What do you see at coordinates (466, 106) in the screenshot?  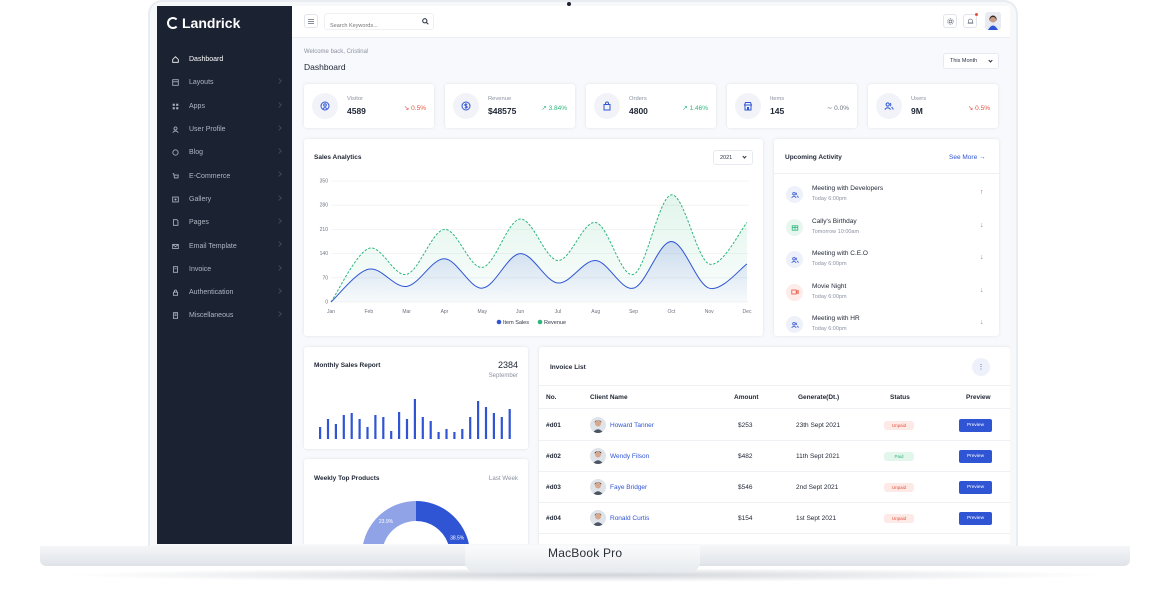 I see `dollar-icon` at bounding box center [466, 106].